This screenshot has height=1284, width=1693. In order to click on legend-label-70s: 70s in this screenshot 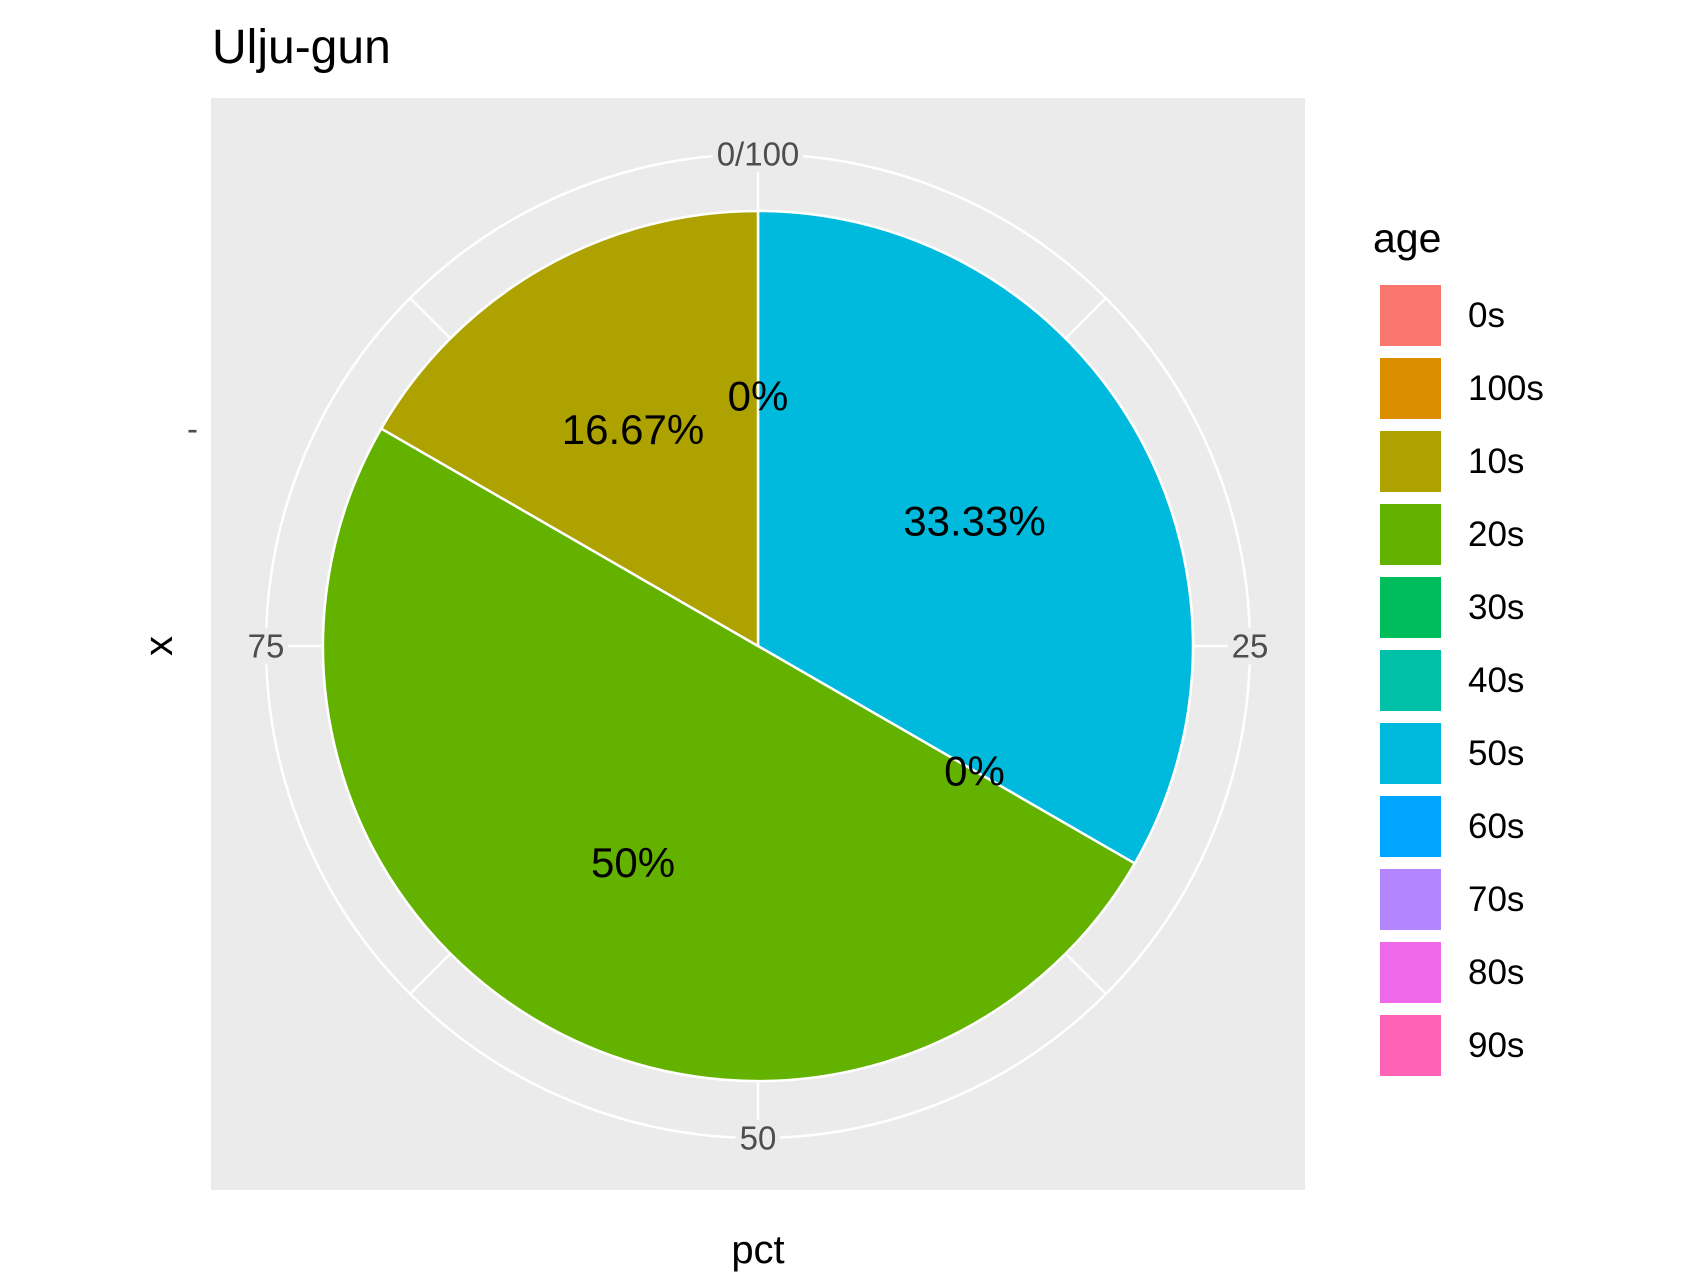, I will do `click(1496, 899)`.